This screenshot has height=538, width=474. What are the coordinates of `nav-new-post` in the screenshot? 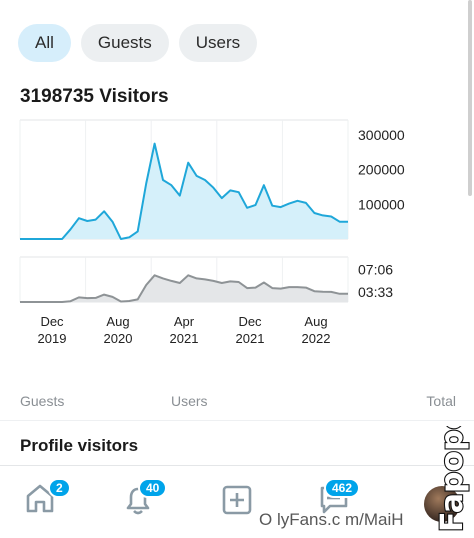 It's located at (238, 500).